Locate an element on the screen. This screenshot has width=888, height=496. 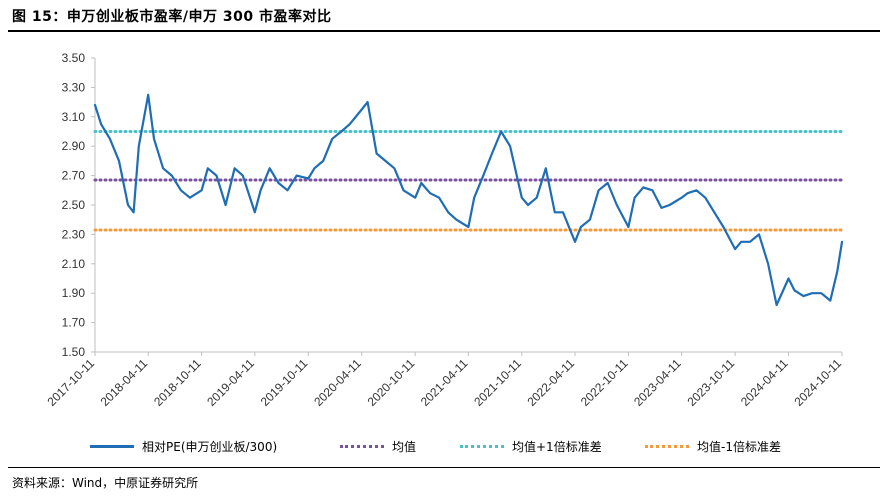
y-tick-label: 2.30 is located at coordinates (74, 234).